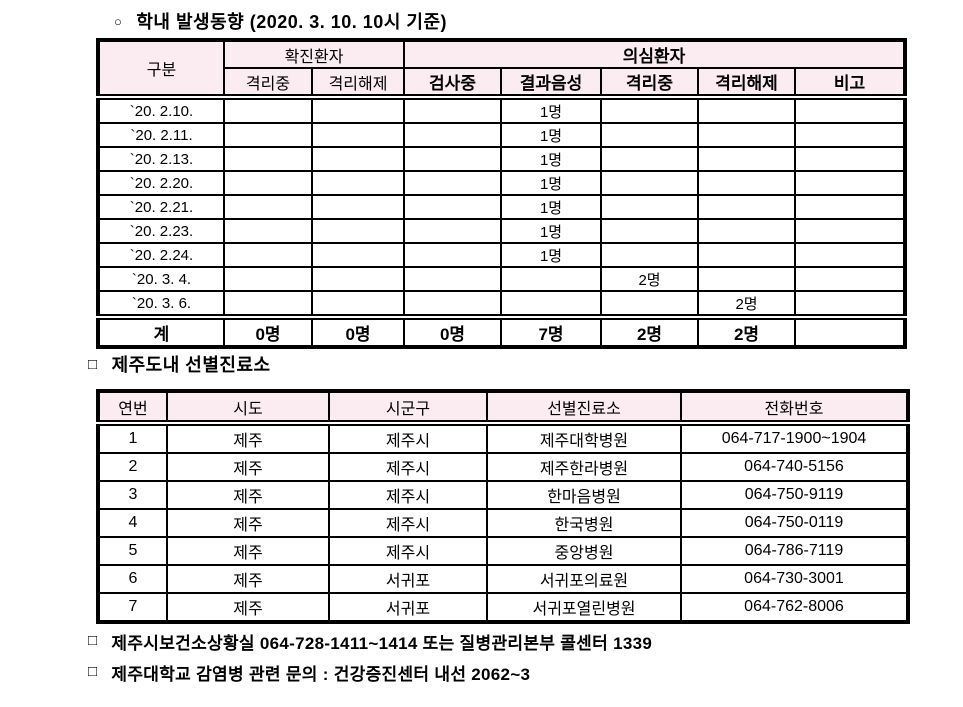  Describe the element at coordinates (161, 135) in the screenshot. I see `date-cell: `20. 2.11.` at that location.